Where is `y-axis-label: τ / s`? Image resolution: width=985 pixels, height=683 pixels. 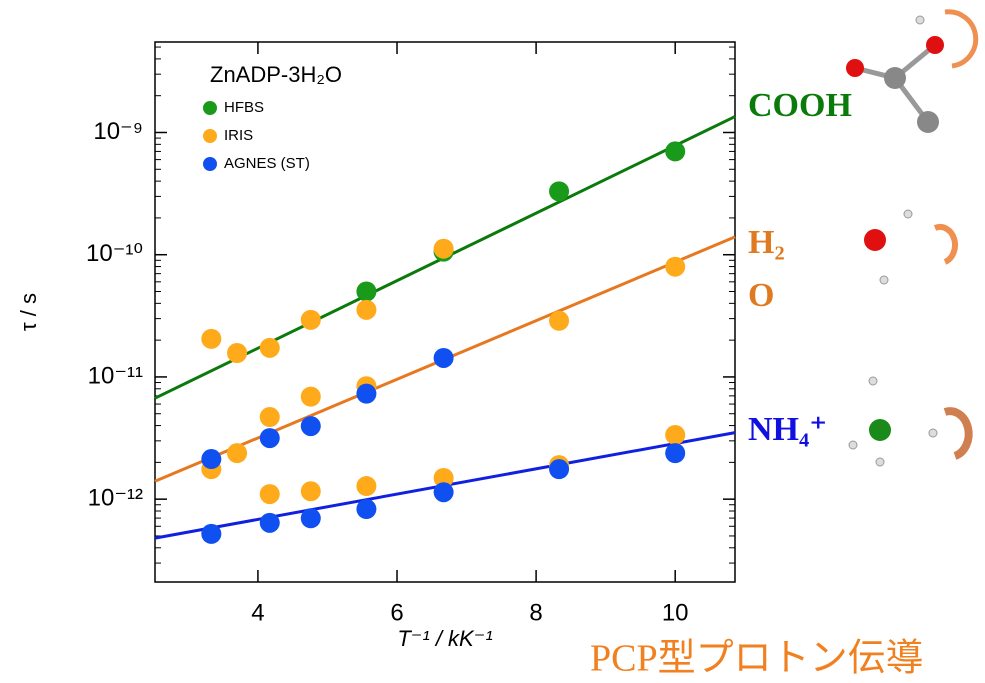 y-axis-label: τ / s is located at coordinates (28, 312).